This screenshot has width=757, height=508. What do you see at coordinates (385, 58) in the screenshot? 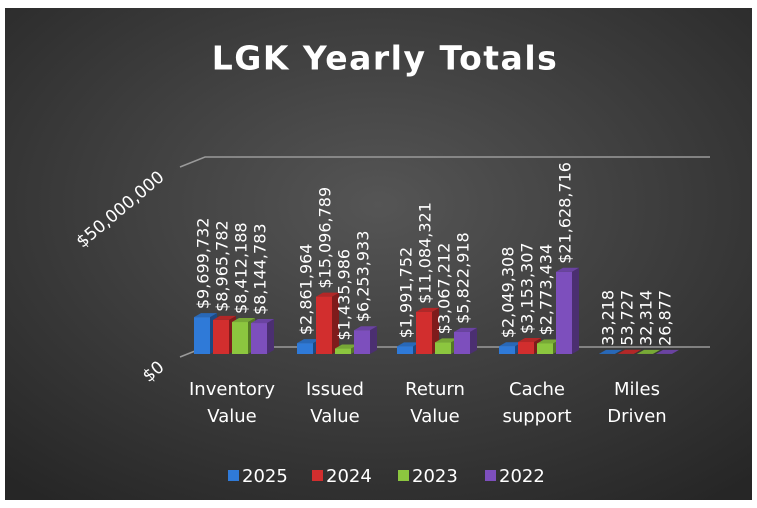
I see `chart-title: LGK Yearly Totals` at bounding box center [385, 58].